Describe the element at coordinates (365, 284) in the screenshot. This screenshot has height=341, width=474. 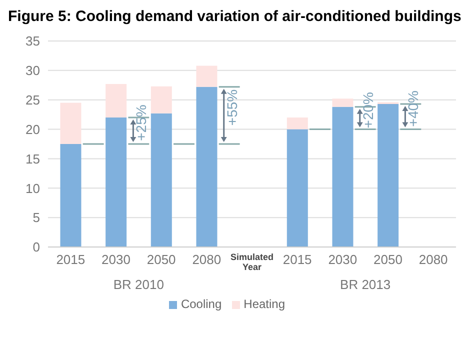
I see `text: BR 2013` at that location.